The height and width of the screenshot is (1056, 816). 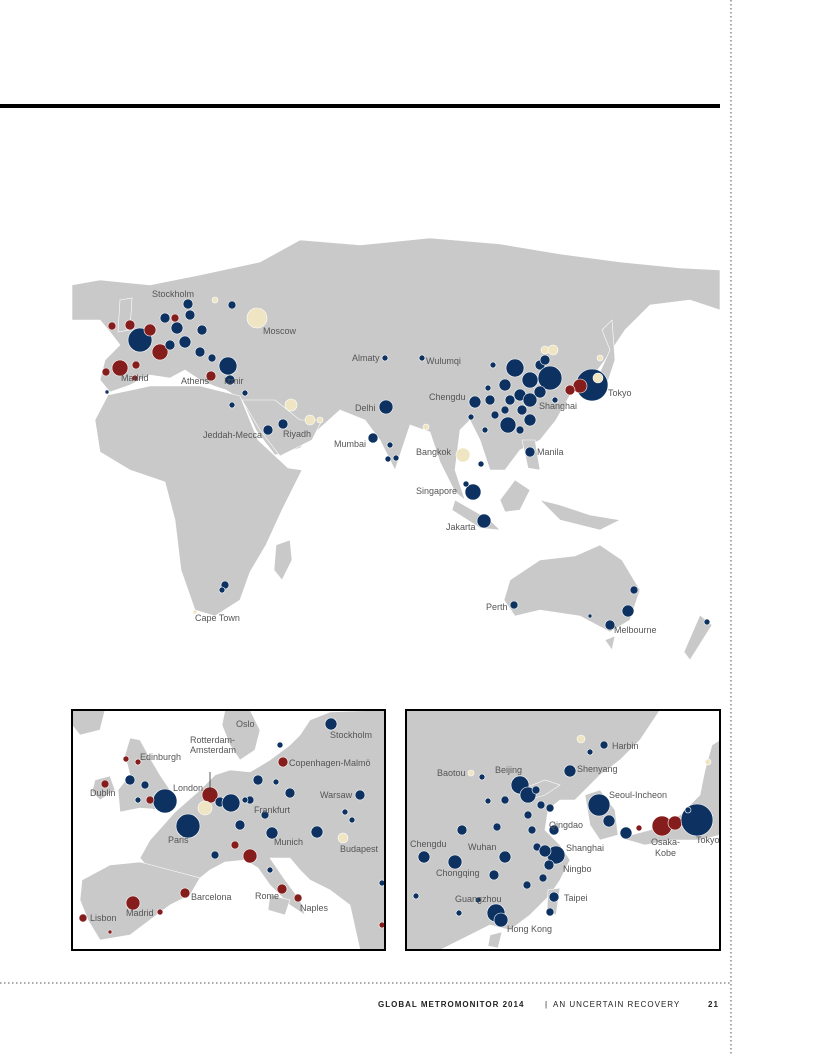 I want to click on city-label: Ningbo, so click(x=577, y=869).